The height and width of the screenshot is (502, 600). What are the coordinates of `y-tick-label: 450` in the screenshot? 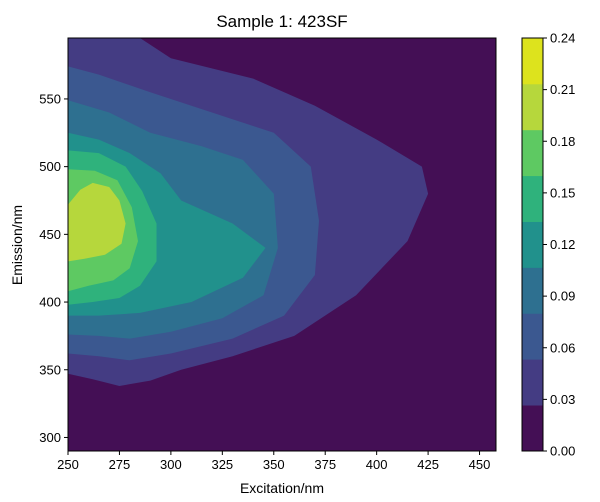 It's located at (50, 234).